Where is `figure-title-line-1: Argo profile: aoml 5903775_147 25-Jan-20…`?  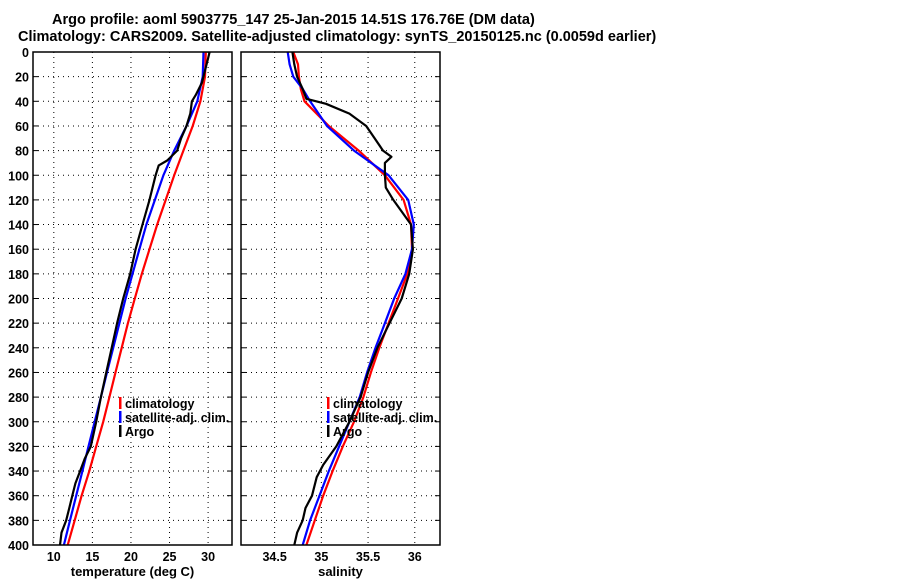 figure-title-line-1: Argo profile: aoml 5903775_147 25-Jan-20… is located at coordinates (293, 20).